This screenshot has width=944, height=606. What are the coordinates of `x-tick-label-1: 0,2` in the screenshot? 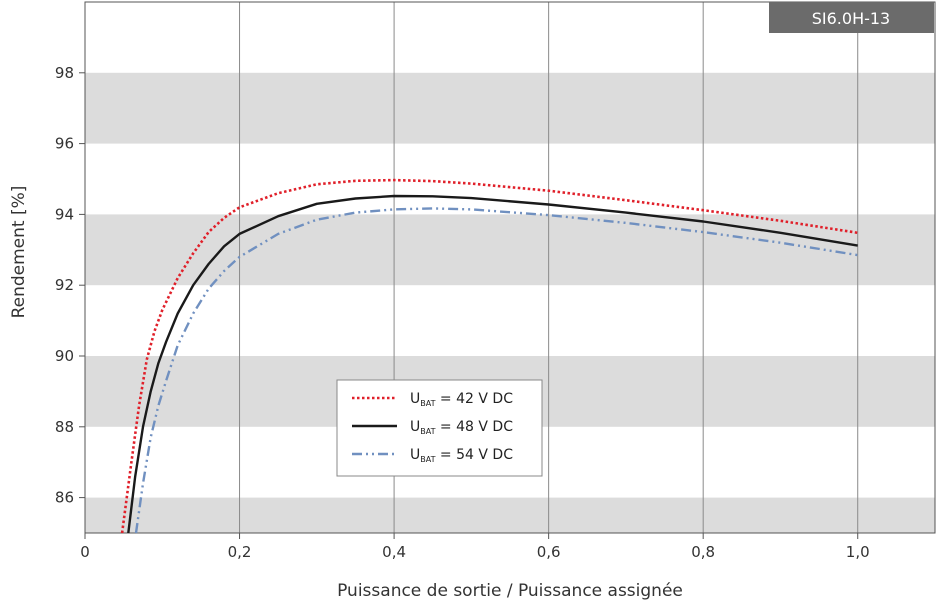 It's located at (240, 552).